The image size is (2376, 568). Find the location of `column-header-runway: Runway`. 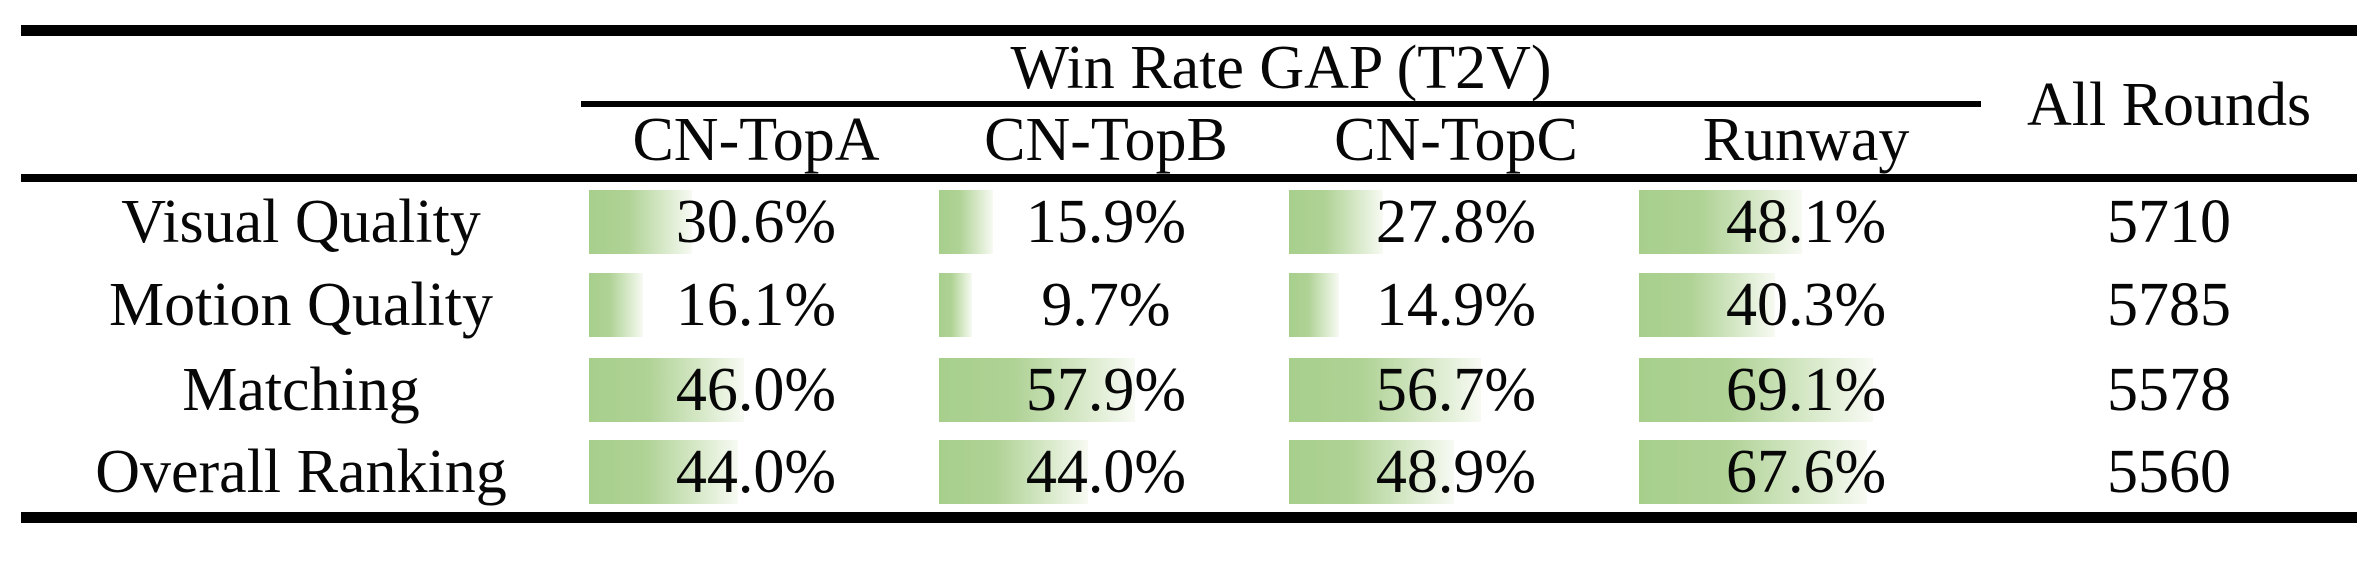

column-header-runway: Runway is located at coordinates (1806, 142).